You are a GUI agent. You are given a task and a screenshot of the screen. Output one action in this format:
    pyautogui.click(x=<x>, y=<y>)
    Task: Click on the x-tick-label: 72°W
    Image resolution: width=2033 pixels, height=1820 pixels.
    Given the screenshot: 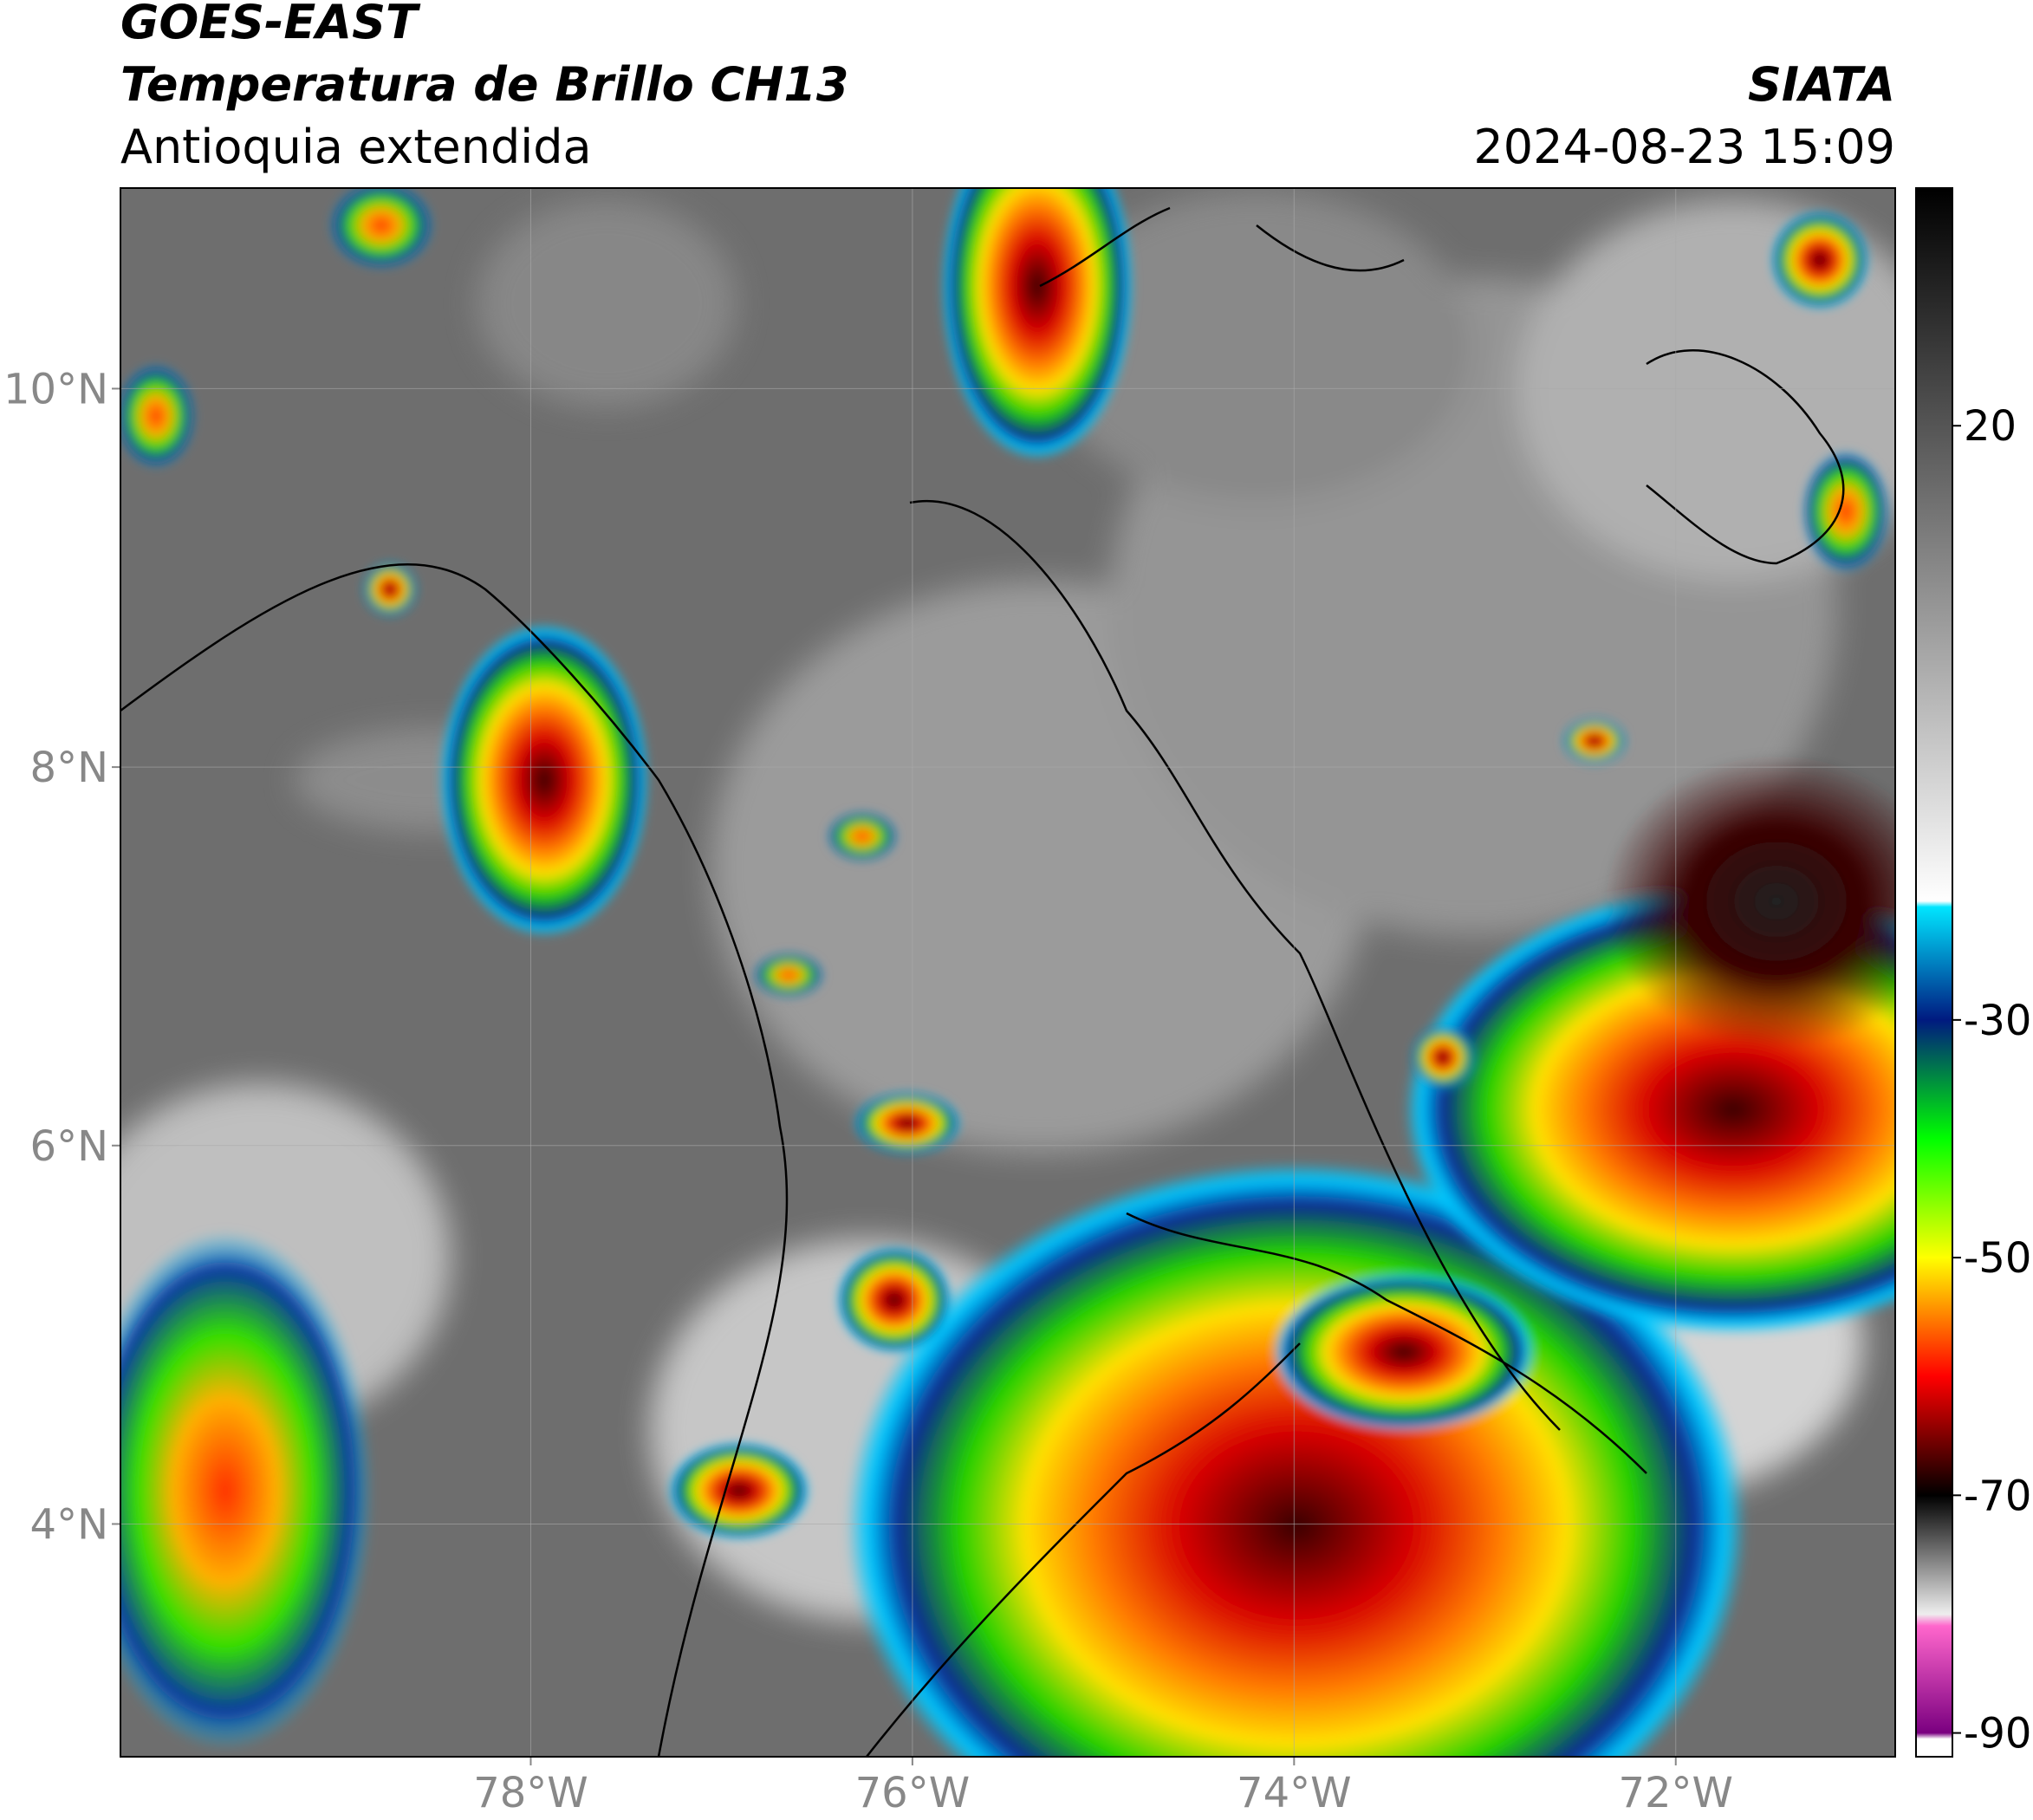 What is the action you would take?
    pyautogui.click(x=1675, y=1793)
    